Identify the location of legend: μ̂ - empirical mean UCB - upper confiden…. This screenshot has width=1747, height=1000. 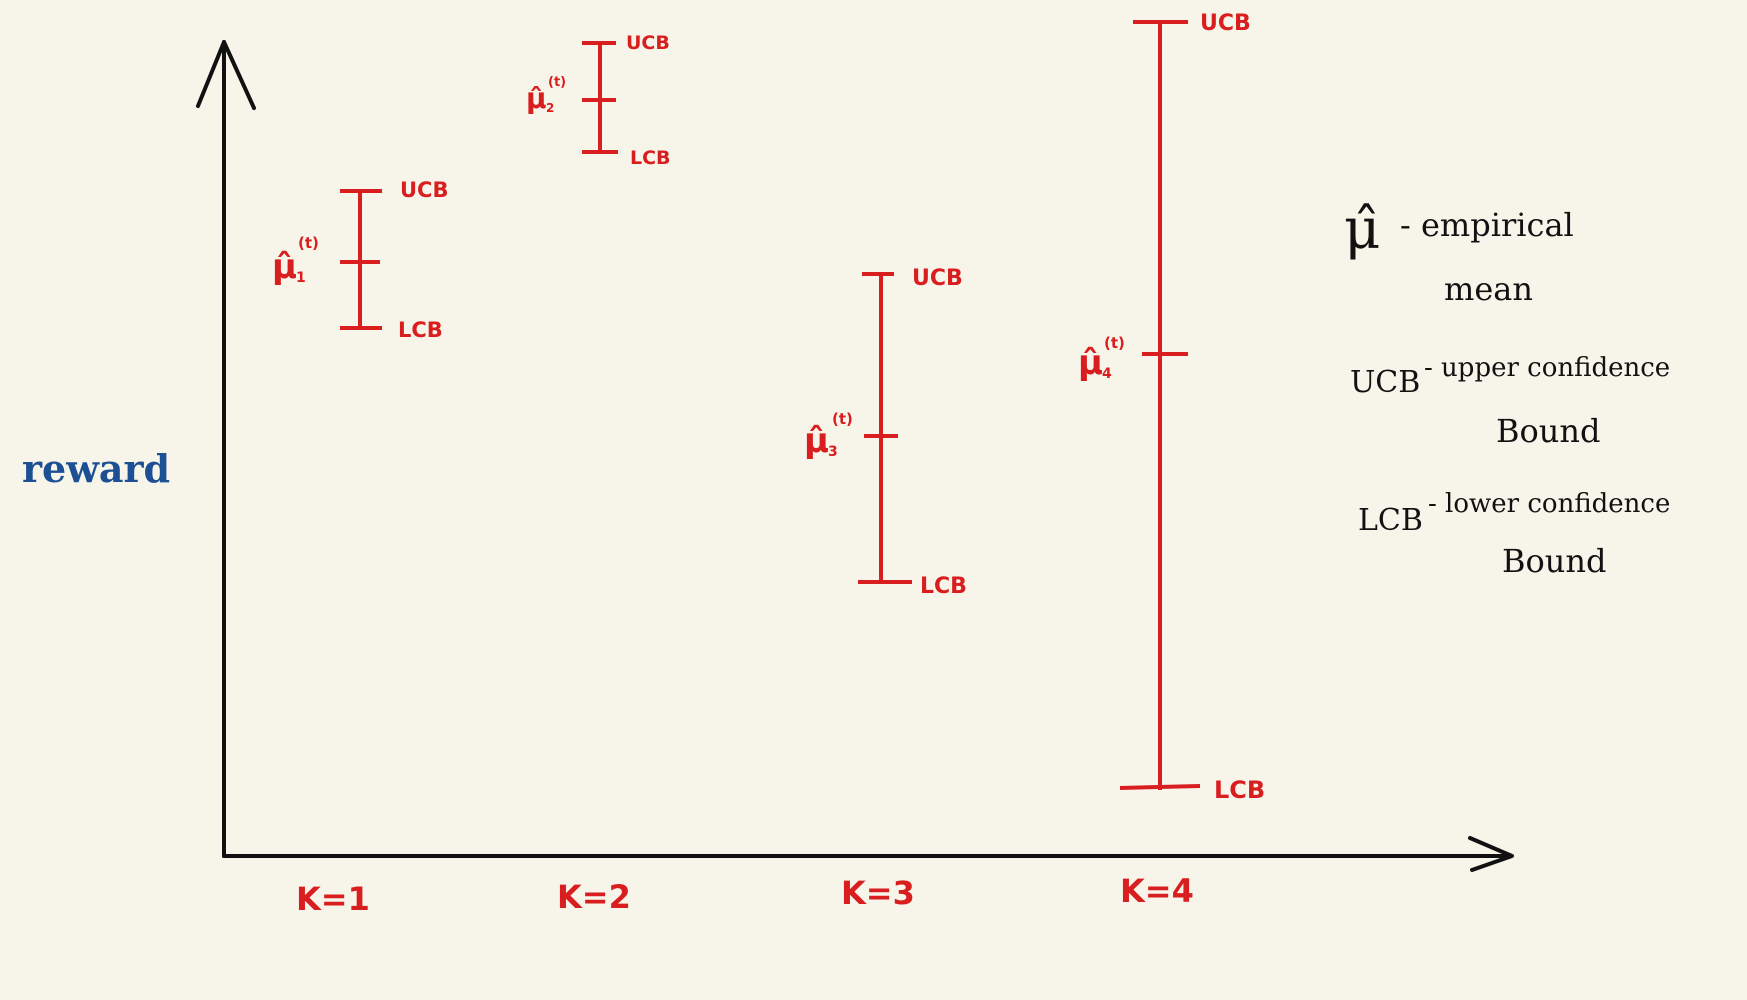
(1507, 388).